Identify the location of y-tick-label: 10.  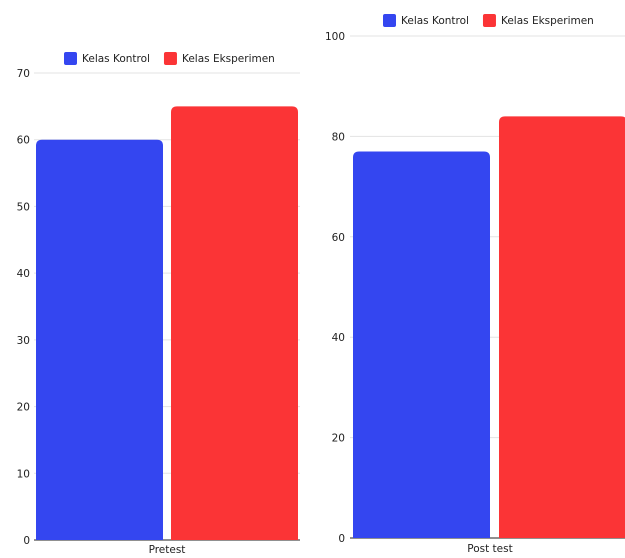
(23, 474).